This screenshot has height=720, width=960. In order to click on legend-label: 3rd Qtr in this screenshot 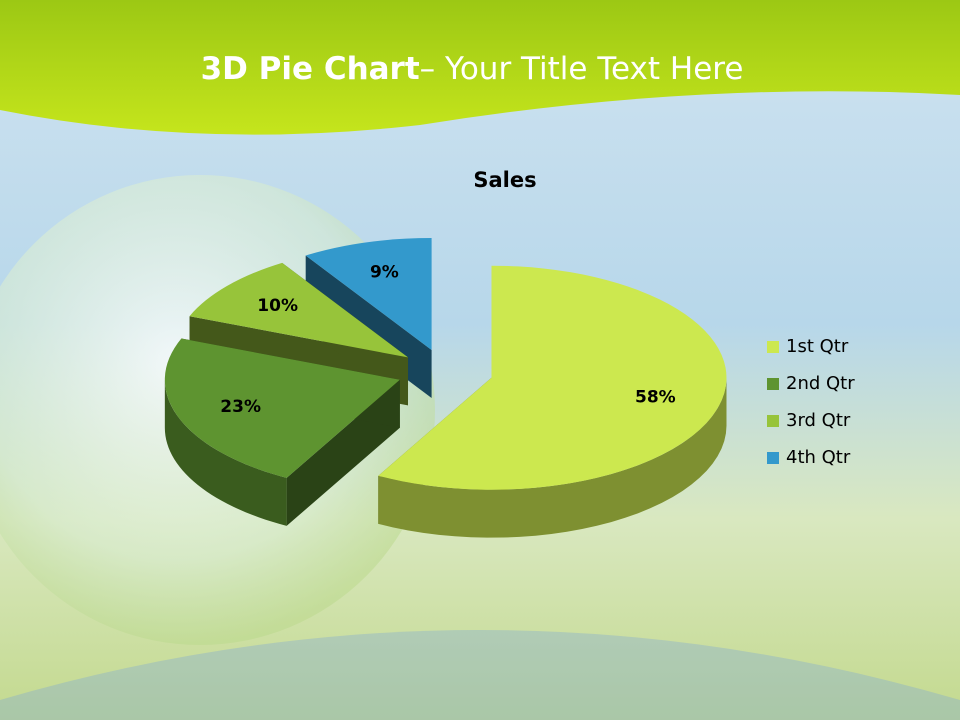, I will do `click(818, 420)`.